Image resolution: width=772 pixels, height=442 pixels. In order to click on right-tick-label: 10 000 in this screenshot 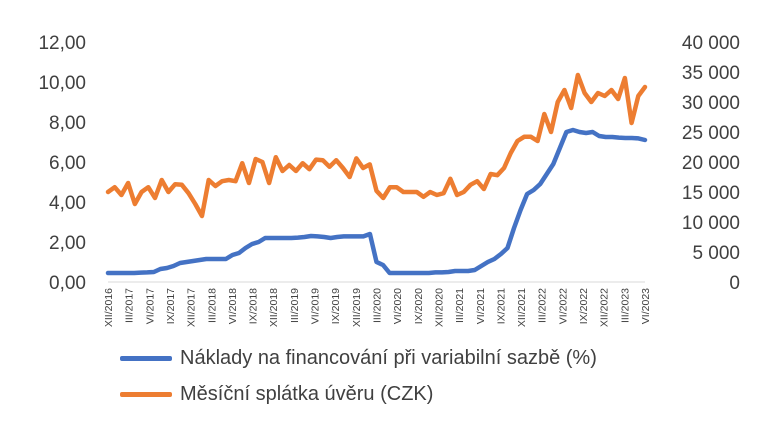, I will do `click(711, 223)`.